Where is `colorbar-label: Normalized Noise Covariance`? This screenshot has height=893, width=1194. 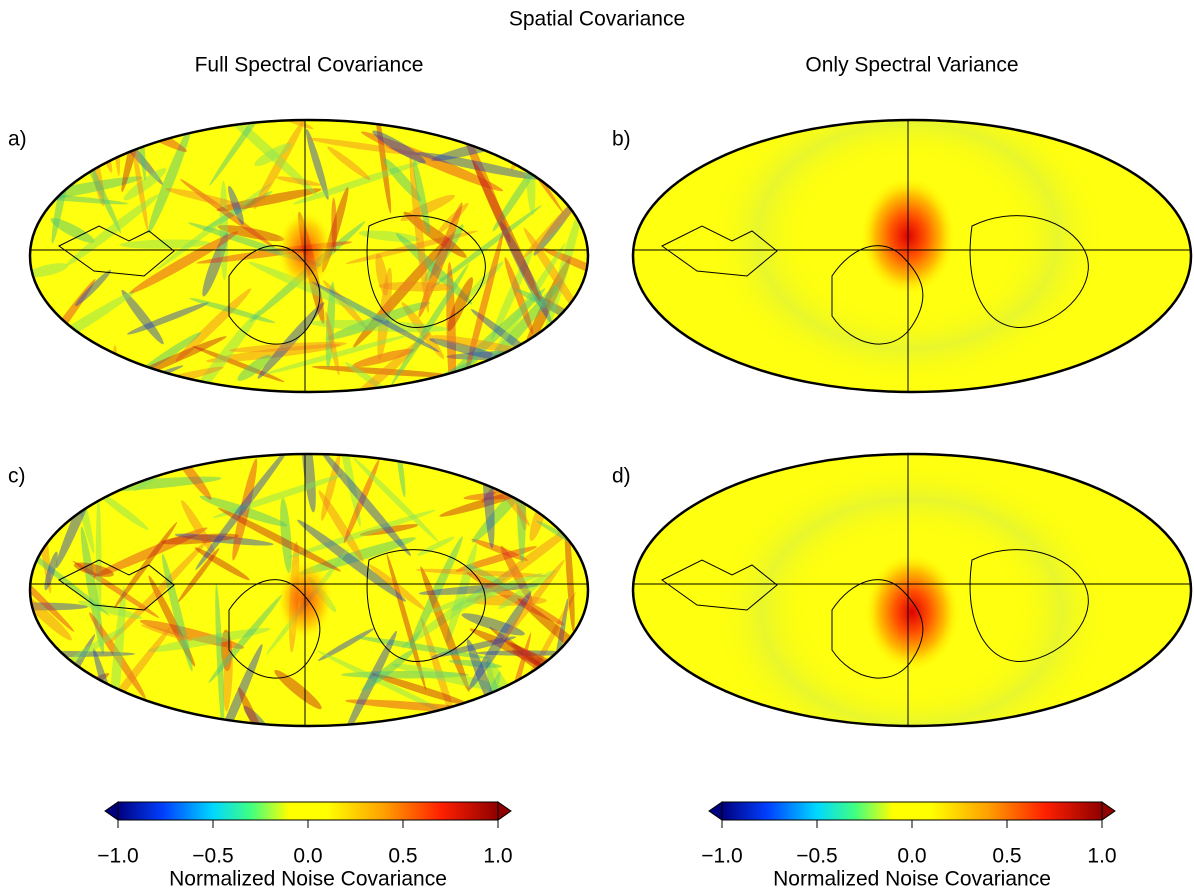 colorbar-label: Normalized Noise Covariance is located at coordinates (912, 879).